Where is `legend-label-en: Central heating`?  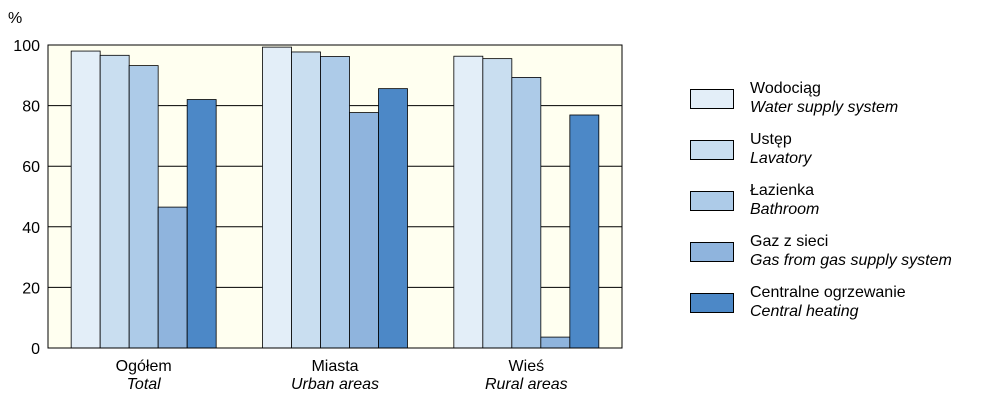 legend-label-en: Central heating is located at coordinates (804, 311).